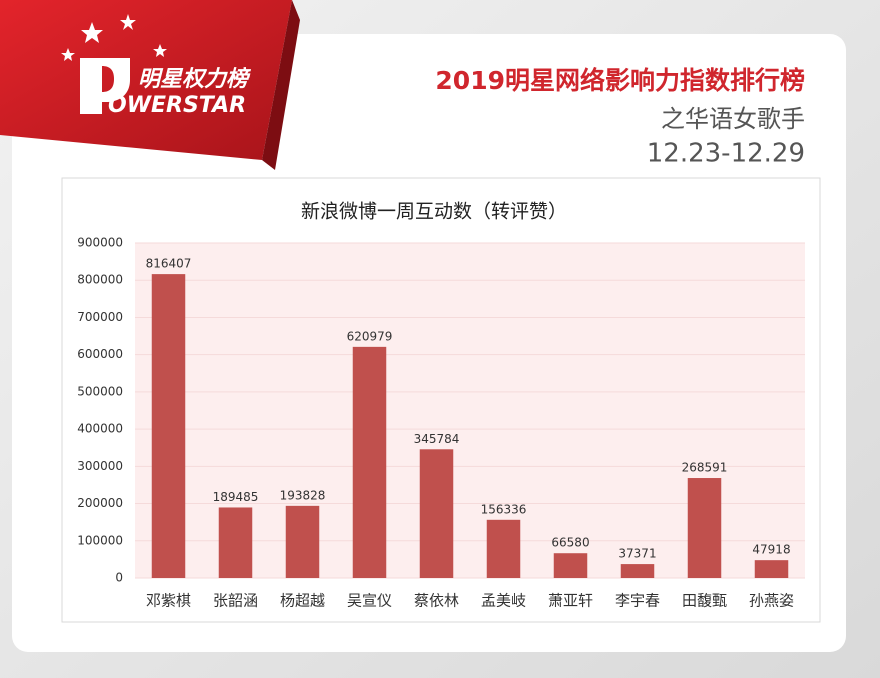 This screenshot has height=678, width=880. Describe the element at coordinates (100, 317) in the screenshot. I see `y-tick-label: 700000` at that location.